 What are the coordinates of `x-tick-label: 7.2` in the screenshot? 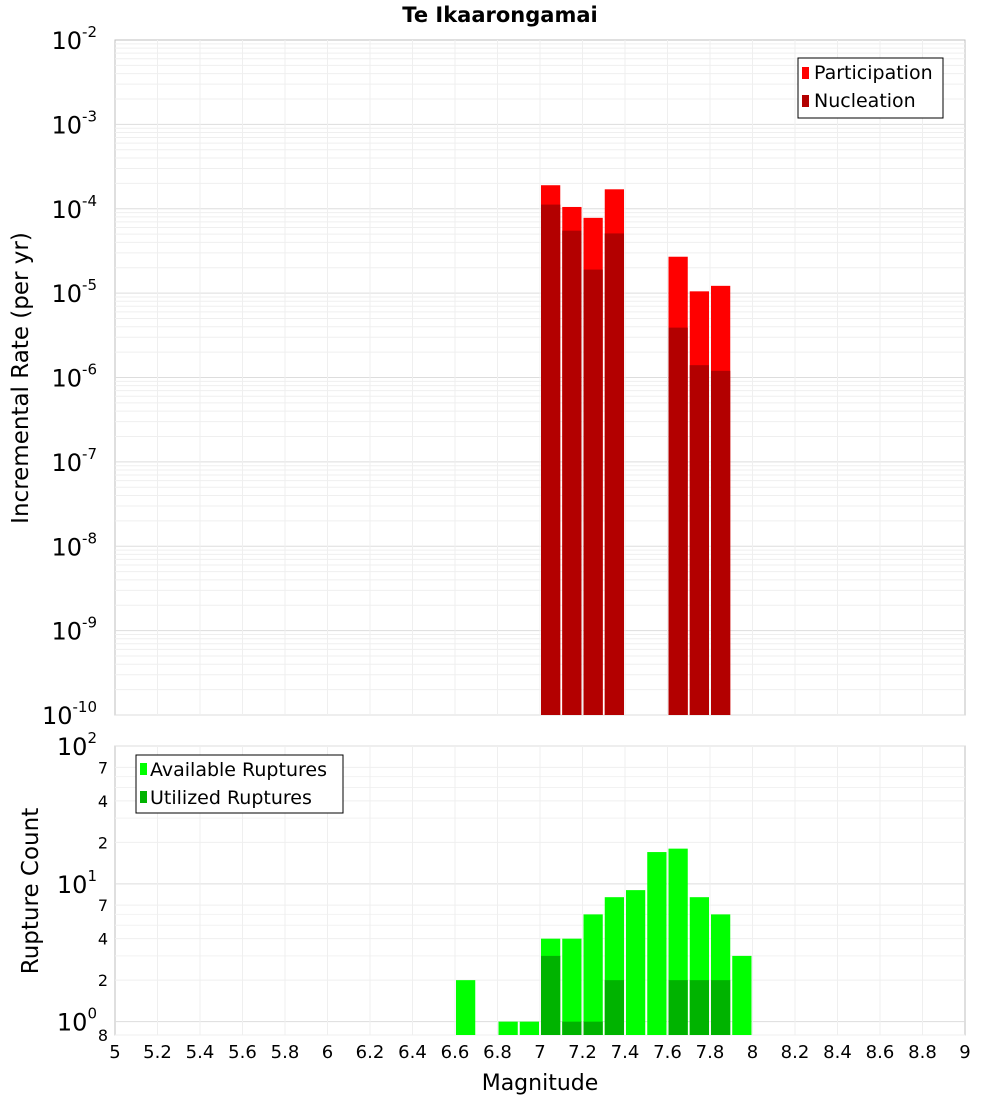 It's located at (582, 1052).